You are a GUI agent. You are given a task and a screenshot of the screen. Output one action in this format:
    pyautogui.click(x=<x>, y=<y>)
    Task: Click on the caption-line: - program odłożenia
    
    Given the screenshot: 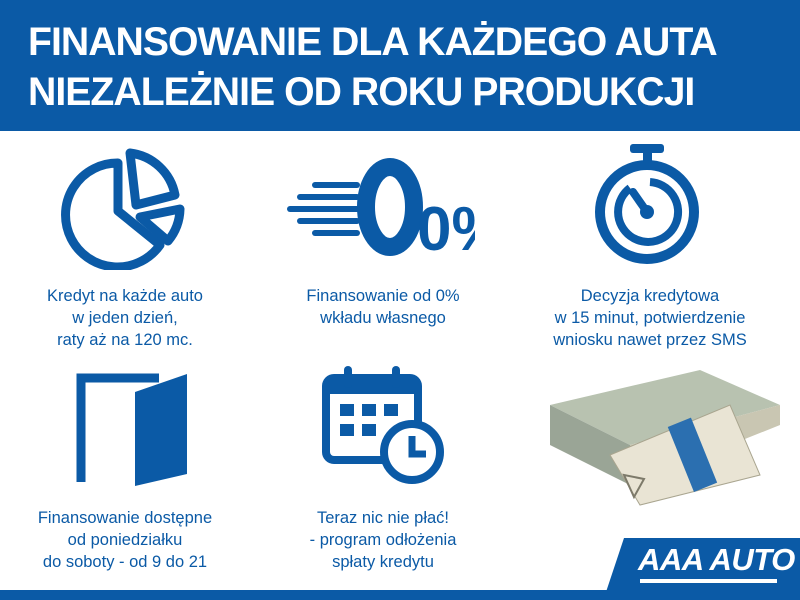 What is the action you would take?
    pyautogui.click(x=383, y=540)
    